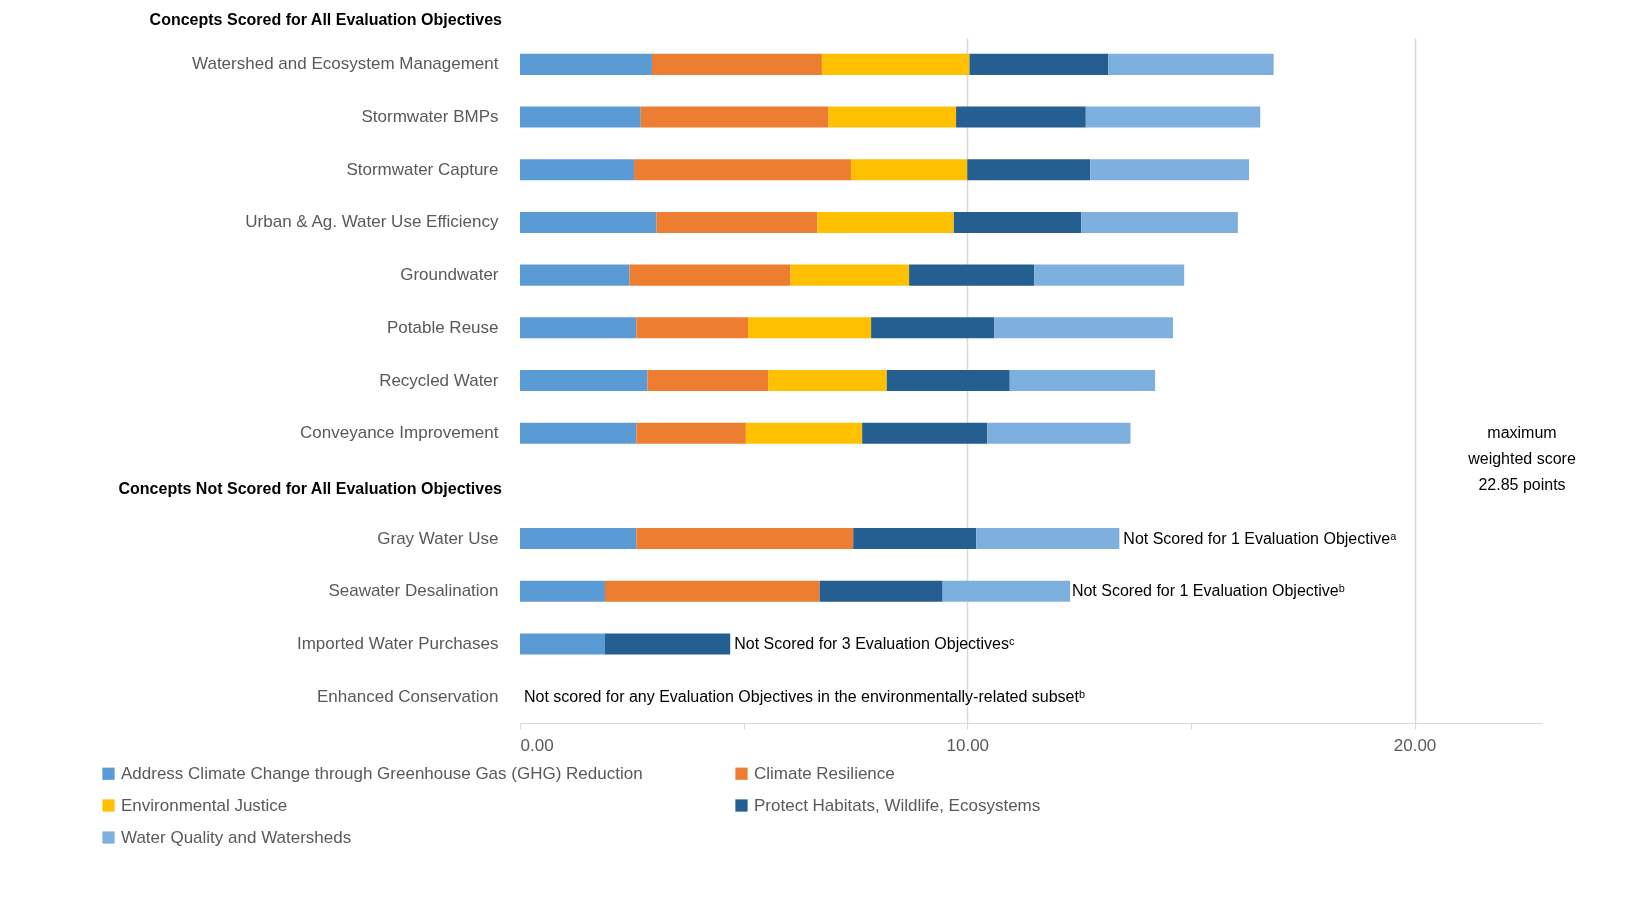 The width and height of the screenshot is (1625, 903). What do you see at coordinates (430, 117) in the screenshot?
I see `y-tick-label: Stormwater BMPs` at bounding box center [430, 117].